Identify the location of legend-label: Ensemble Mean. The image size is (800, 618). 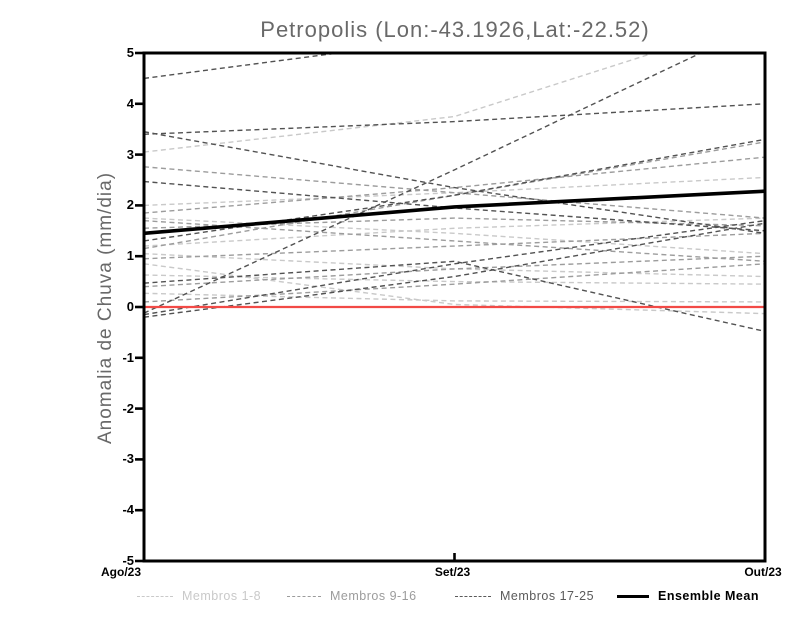
(708, 596).